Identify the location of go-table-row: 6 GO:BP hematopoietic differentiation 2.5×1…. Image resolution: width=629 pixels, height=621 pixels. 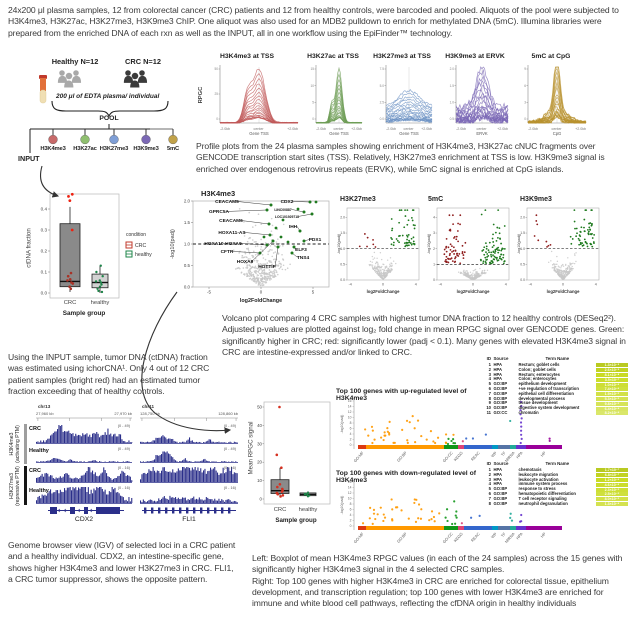
(555, 494).